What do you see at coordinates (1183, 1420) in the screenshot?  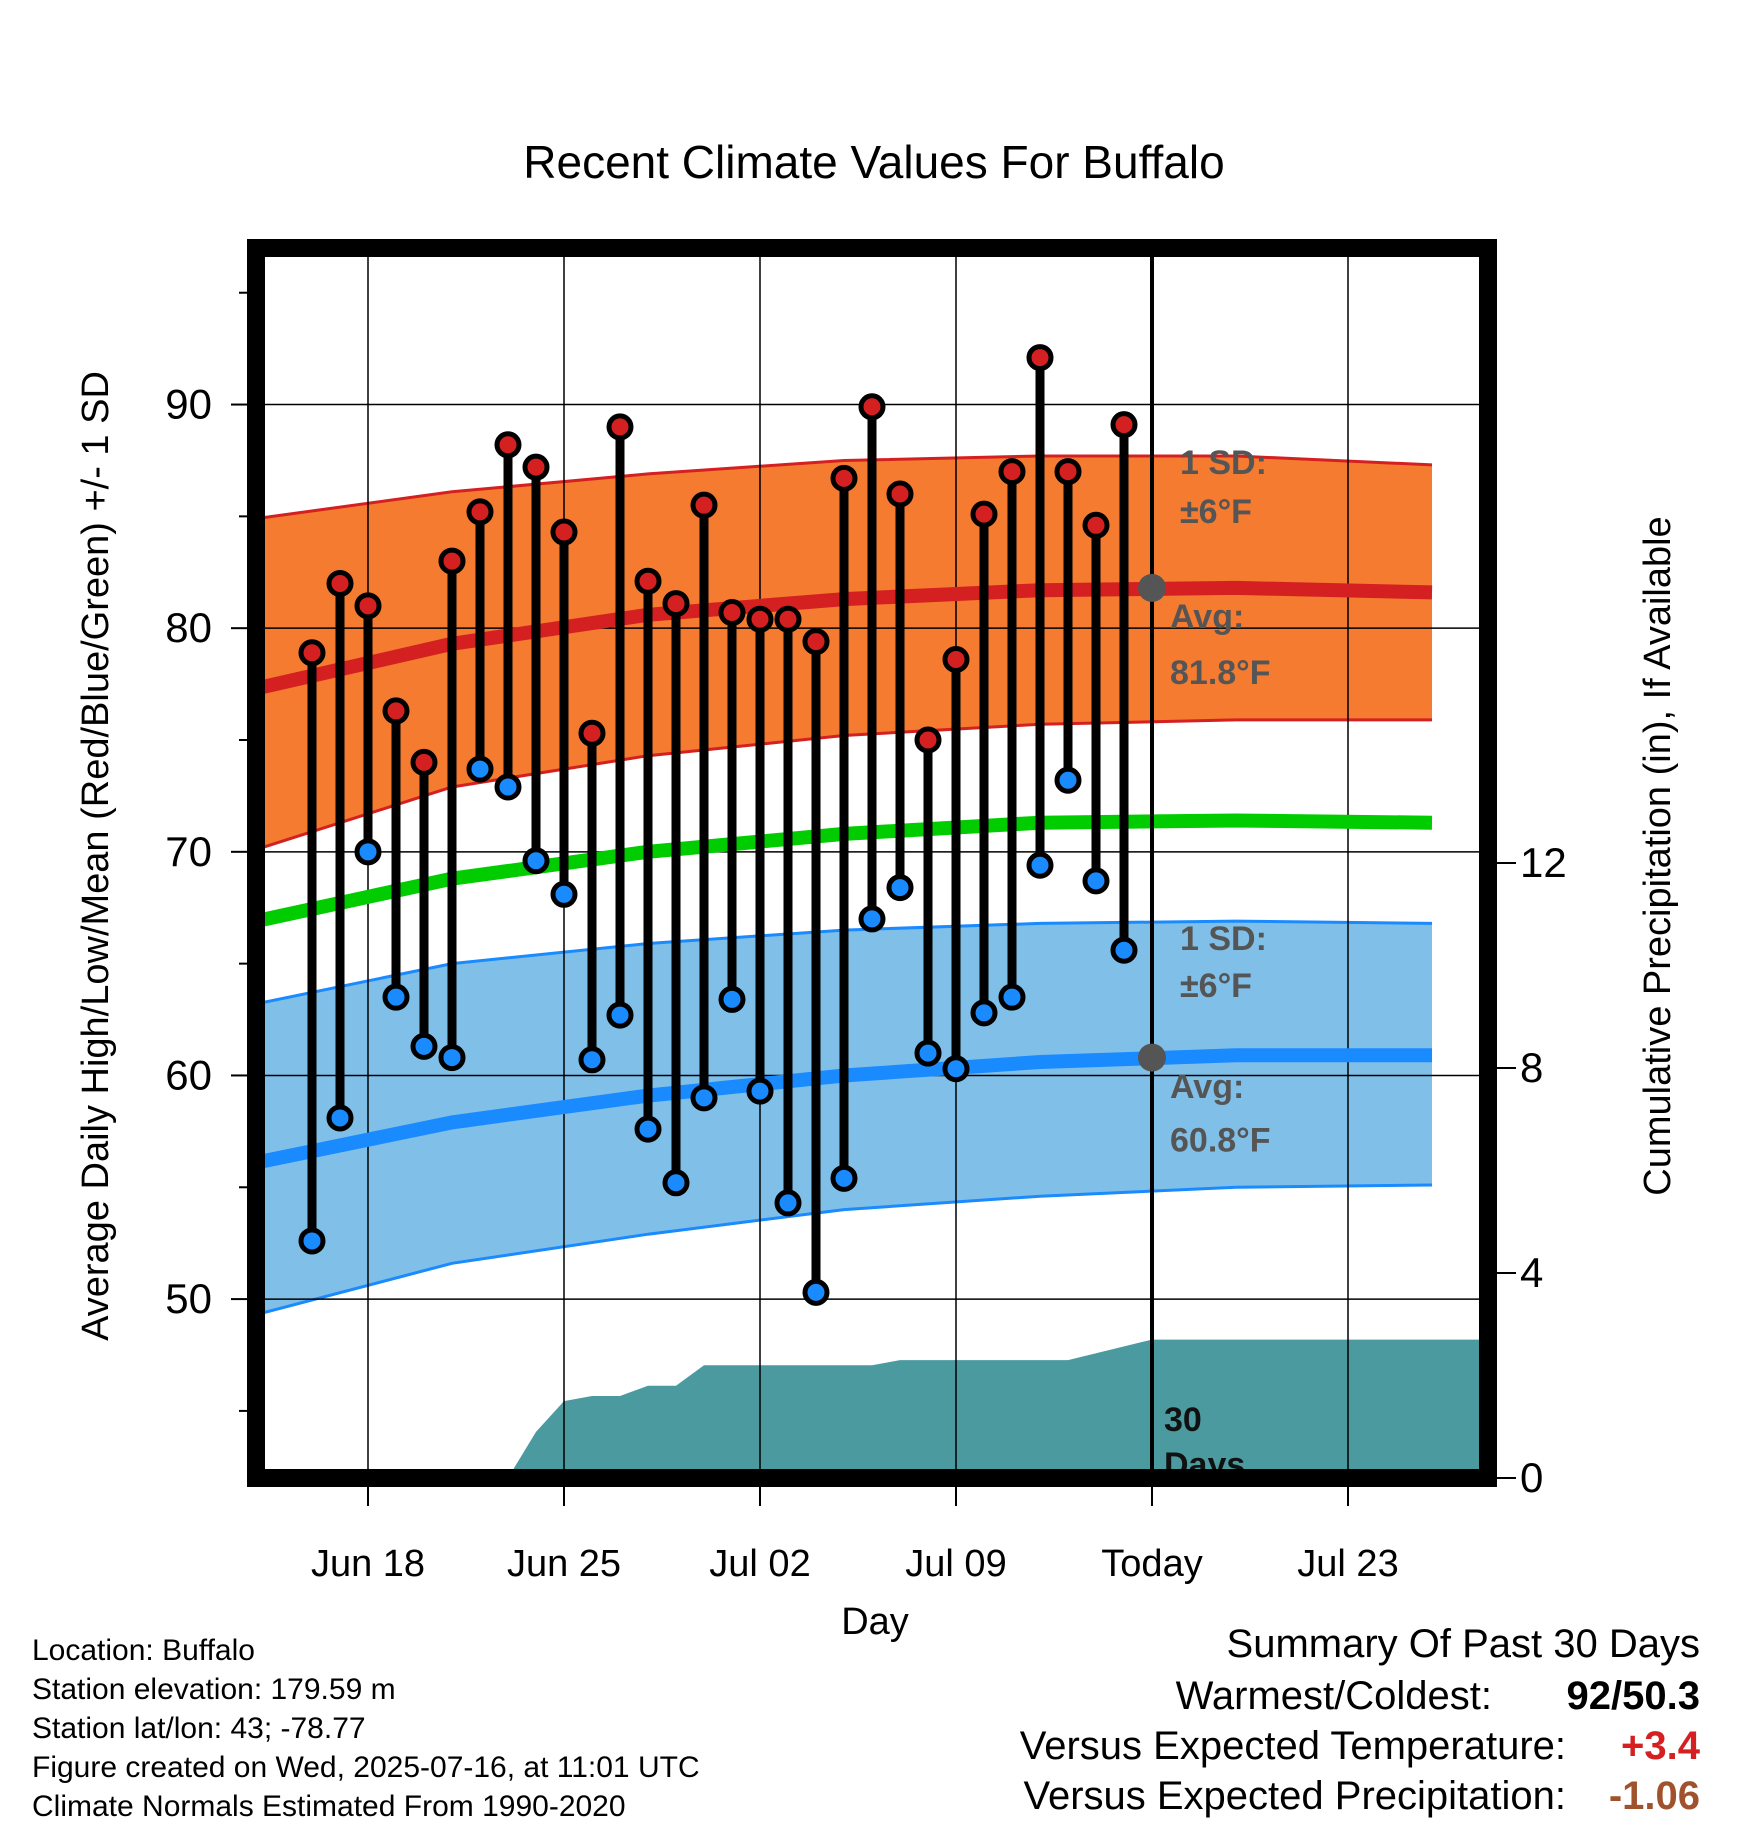 I see `precip-period-number: 30` at bounding box center [1183, 1420].